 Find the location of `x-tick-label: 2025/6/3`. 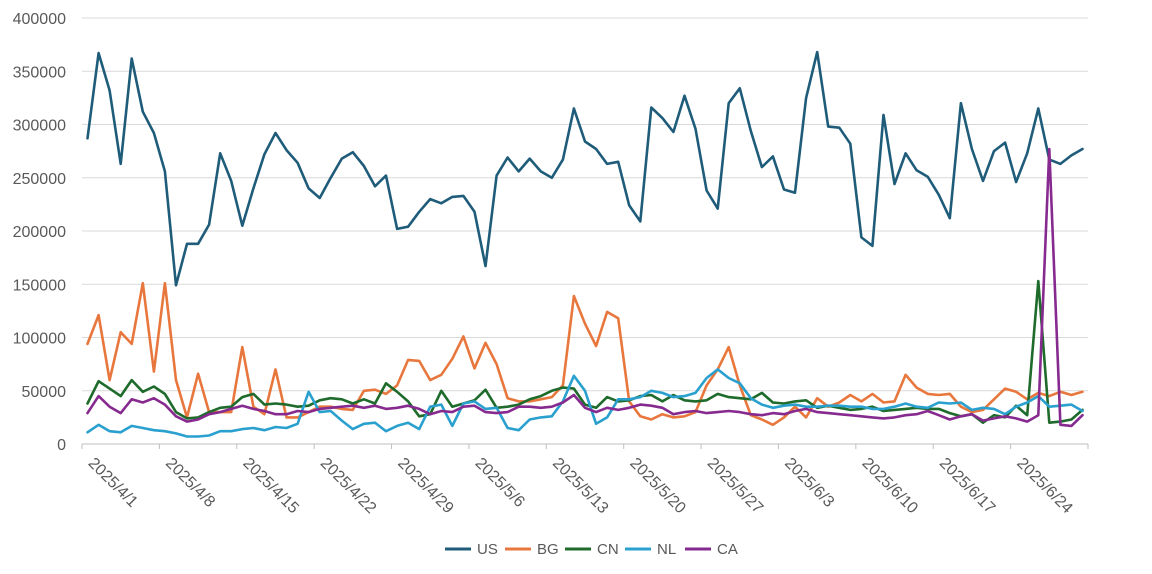

x-tick-label: 2025/6/3 is located at coordinates (809, 483).